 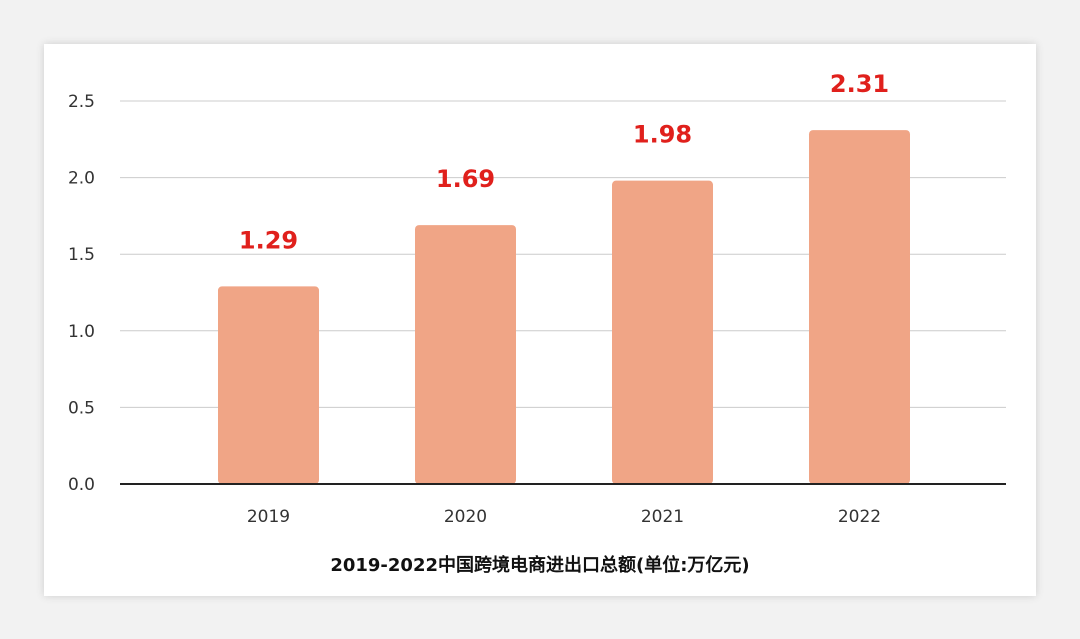 I want to click on bar-2019, so click(x=268, y=385).